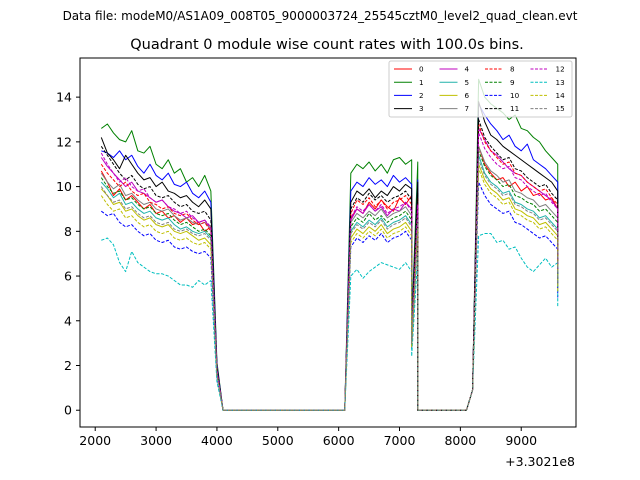 This screenshot has height=480, width=640. I want to click on legend-label-5: 5, so click(467, 82).